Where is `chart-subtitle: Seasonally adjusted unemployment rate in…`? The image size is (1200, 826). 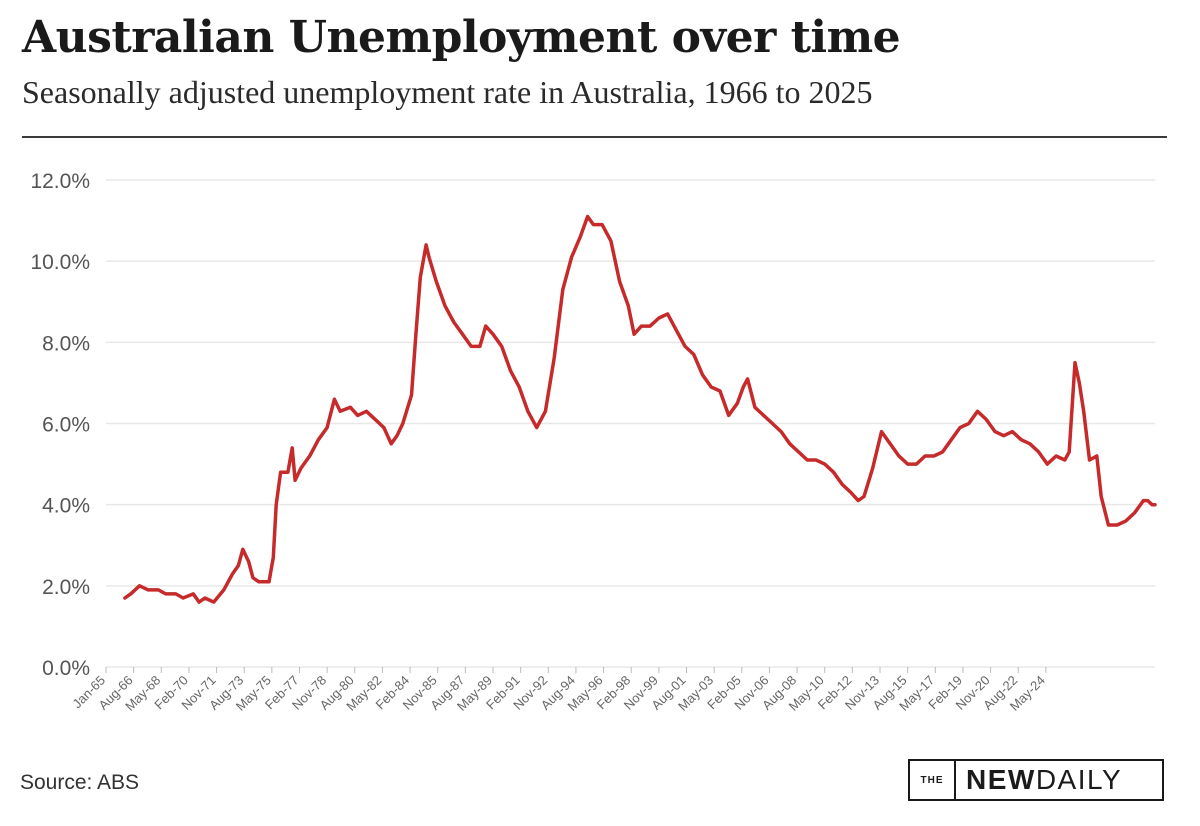
chart-subtitle: Seasonally adjusted unemployment rate in… is located at coordinates (447, 92).